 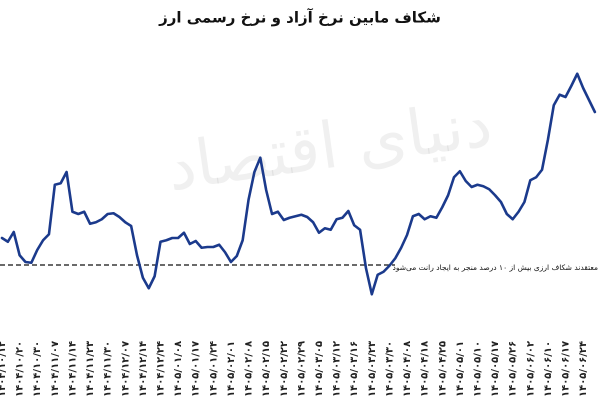 What do you see at coordinates (37, 369) in the screenshot?
I see `x-tick-label: ۱۴۰۴/۱۰/۳۰` at bounding box center [37, 369].